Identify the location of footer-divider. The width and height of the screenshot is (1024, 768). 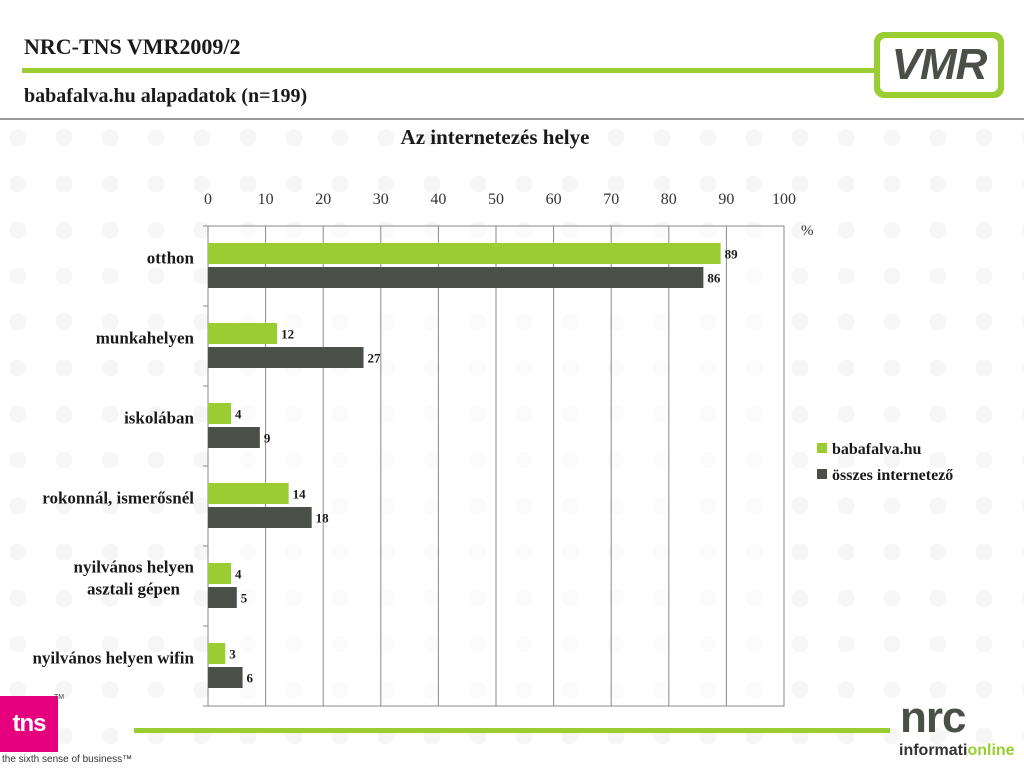
(512, 730).